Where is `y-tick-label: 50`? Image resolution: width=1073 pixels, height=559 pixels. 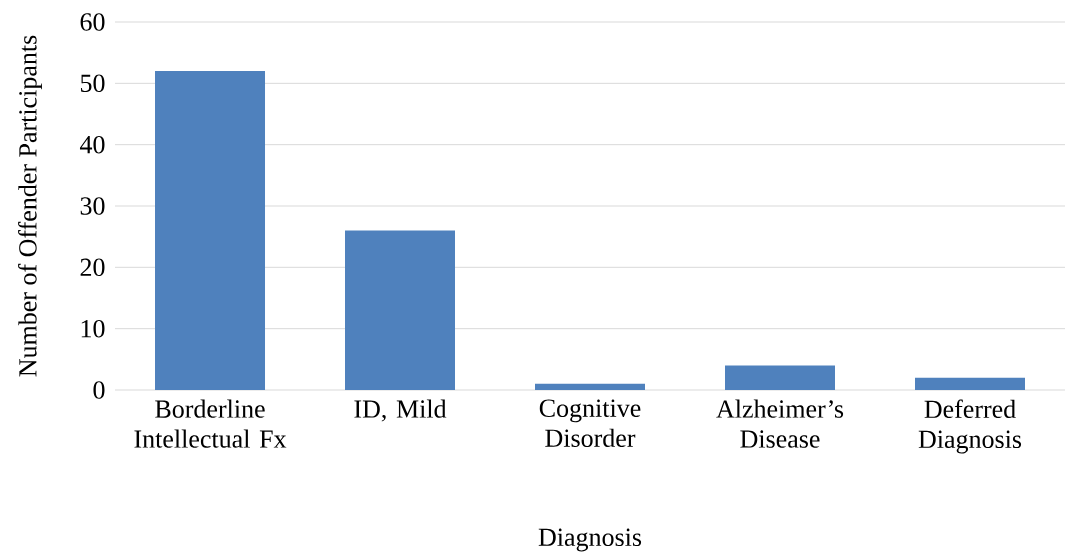
y-tick-label: 50 is located at coordinates (92, 83).